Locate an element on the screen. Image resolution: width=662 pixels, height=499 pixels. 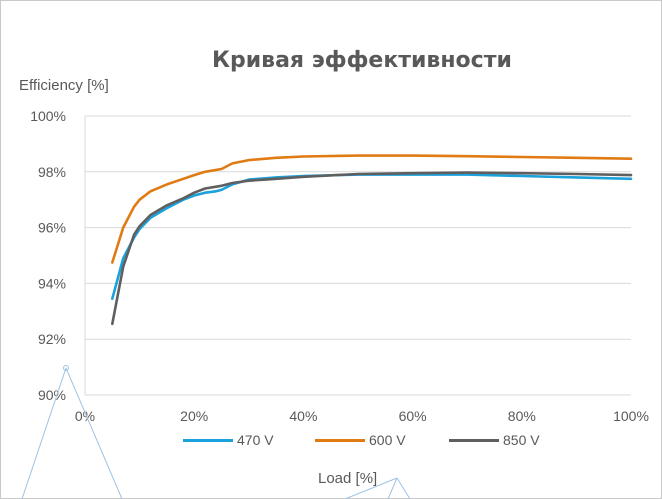
y-tick-label: 98% is located at coordinates (52, 172).